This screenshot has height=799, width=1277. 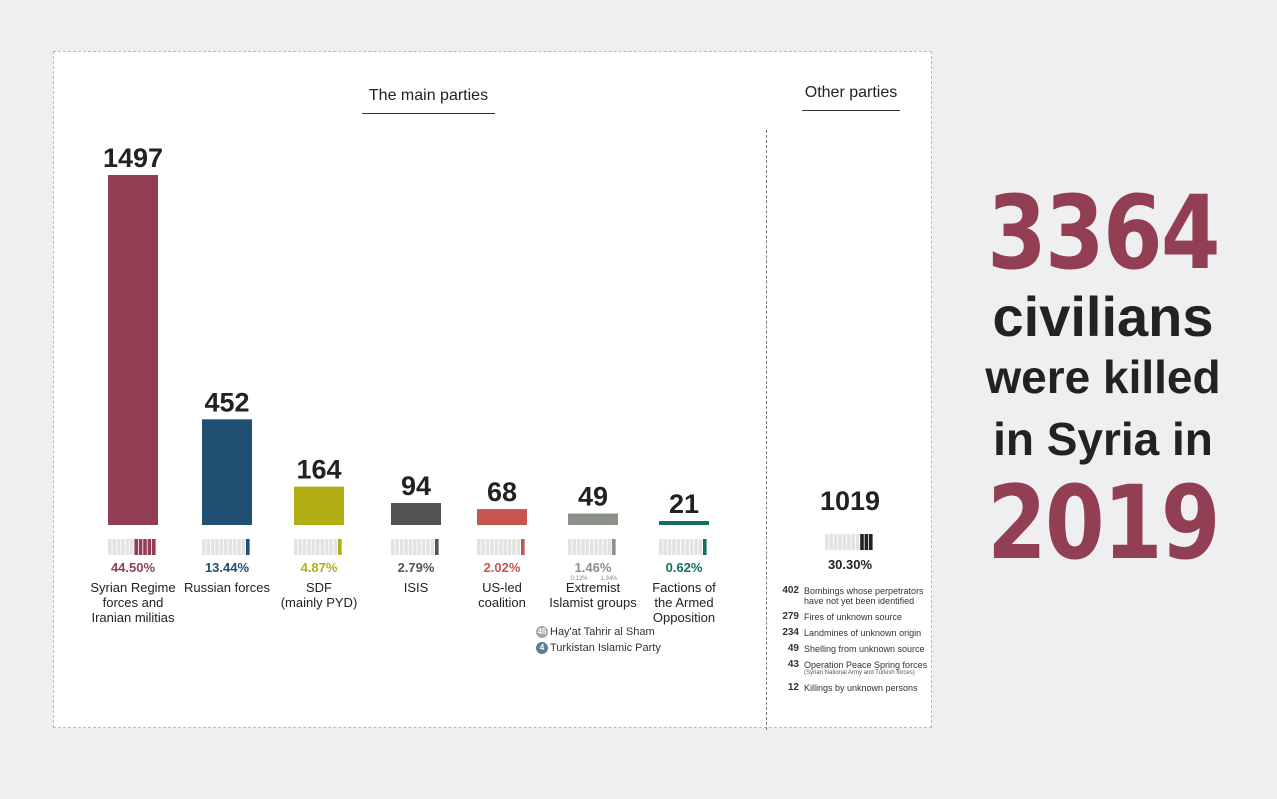 I want to click on headline-total: 3364, so click(x=1103, y=233).